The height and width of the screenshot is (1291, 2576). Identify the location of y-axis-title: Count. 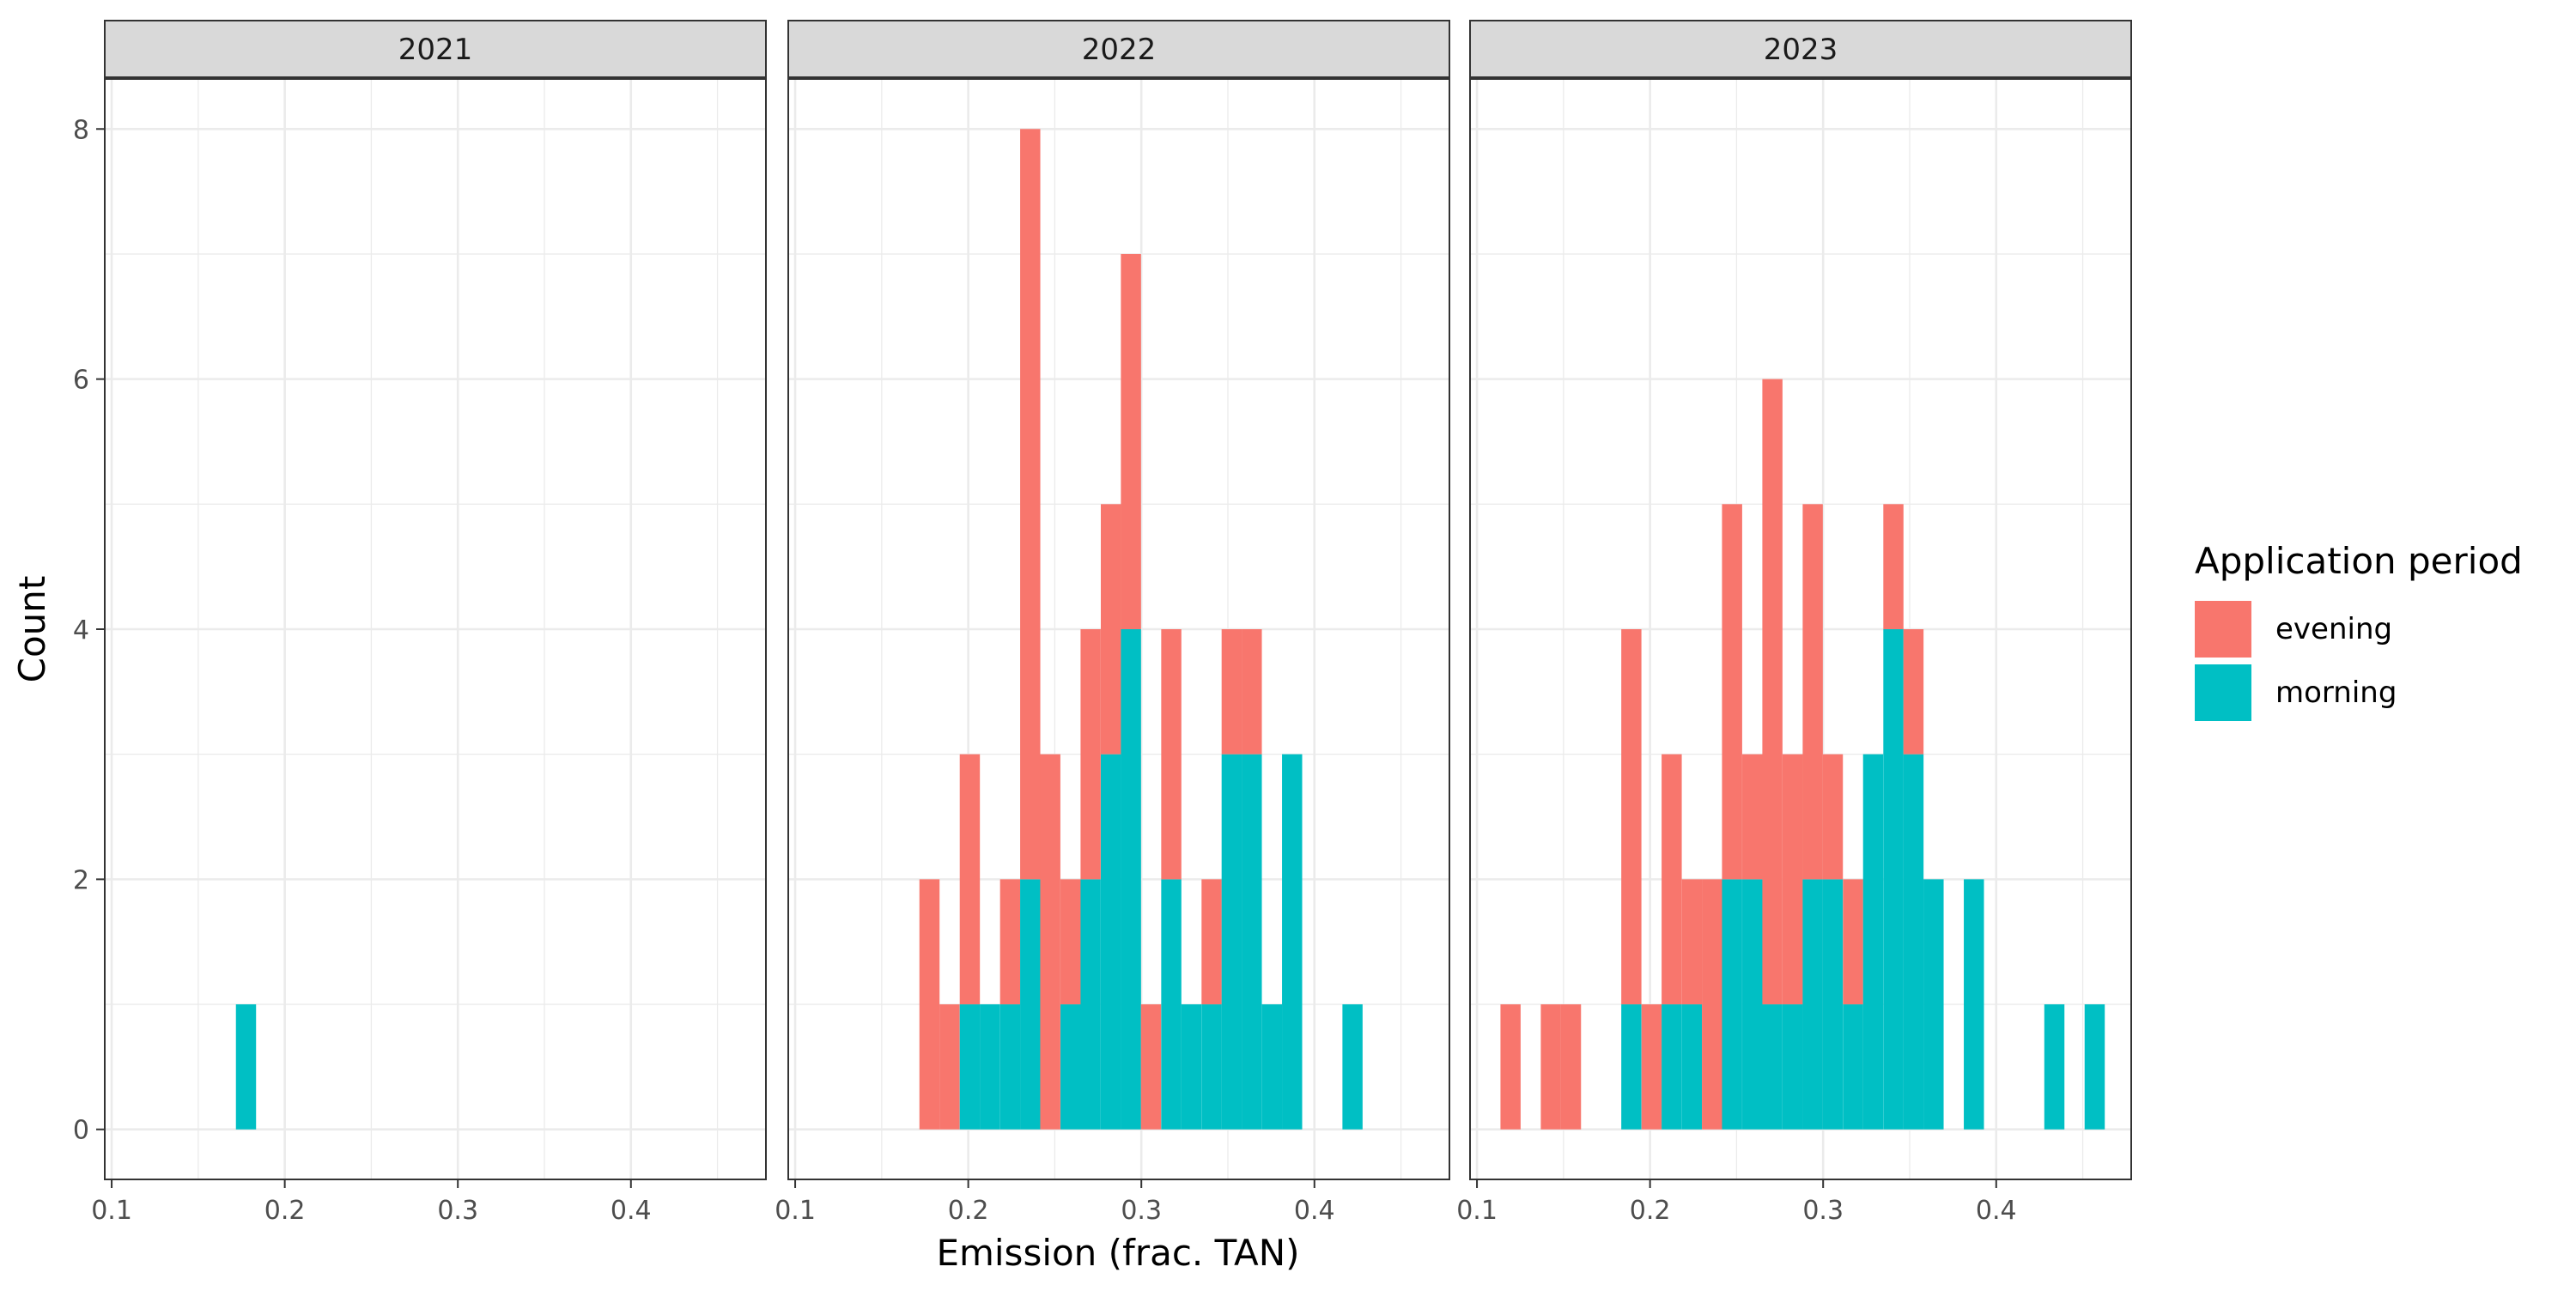
(32, 630).